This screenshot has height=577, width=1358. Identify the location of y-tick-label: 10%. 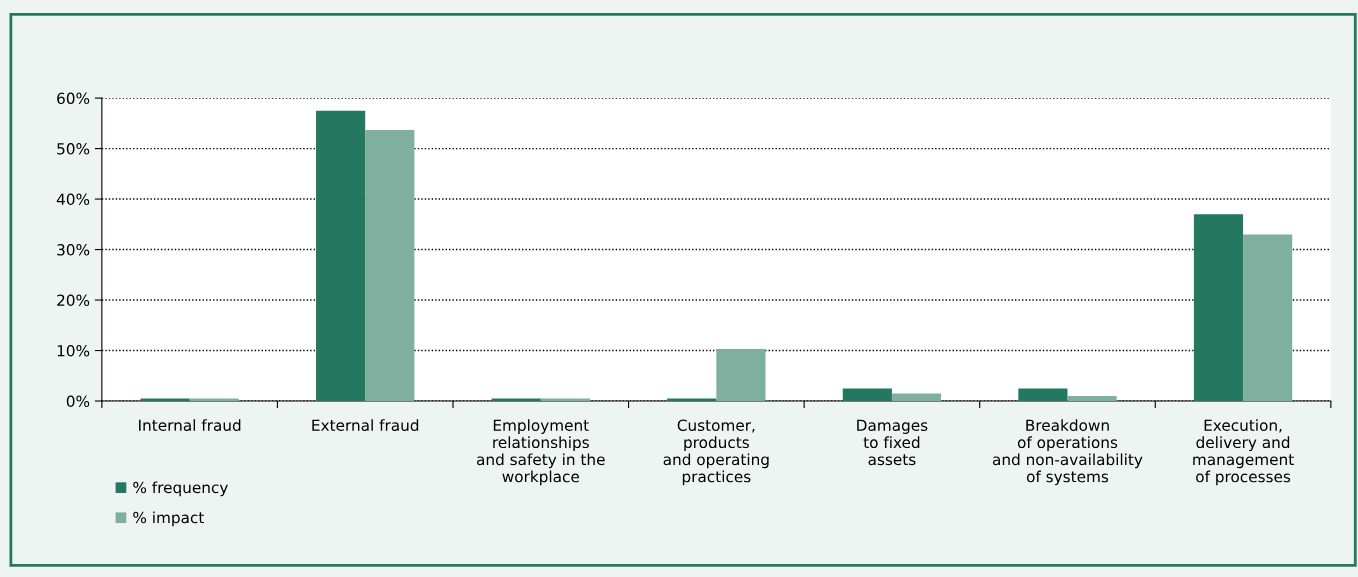
(73, 350).